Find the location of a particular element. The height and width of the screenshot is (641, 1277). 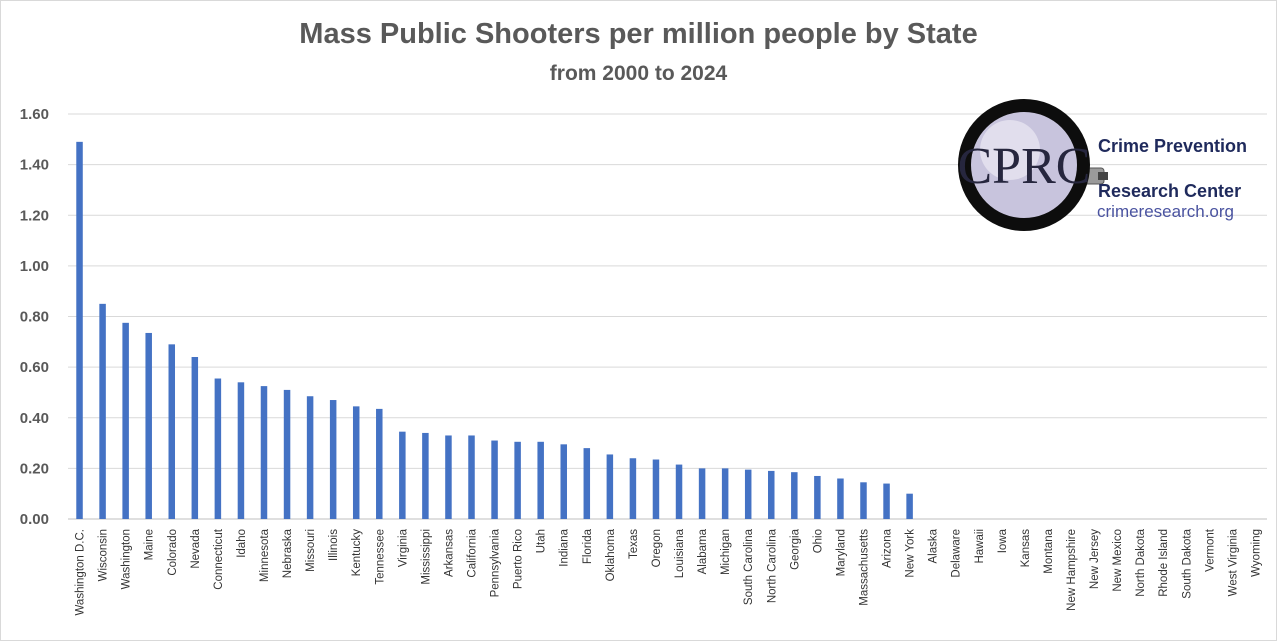

bar-illinois is located at coordinates (333, 459).